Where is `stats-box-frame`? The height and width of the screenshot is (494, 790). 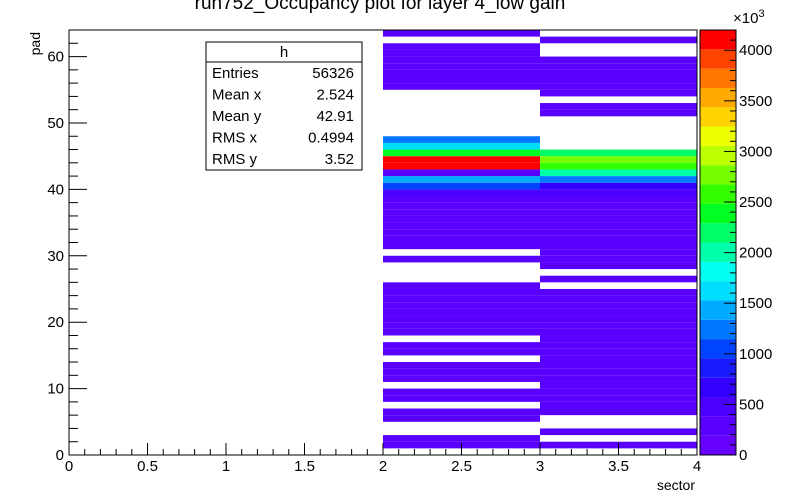 stats-box-frame is located at coordinates (284, 106).